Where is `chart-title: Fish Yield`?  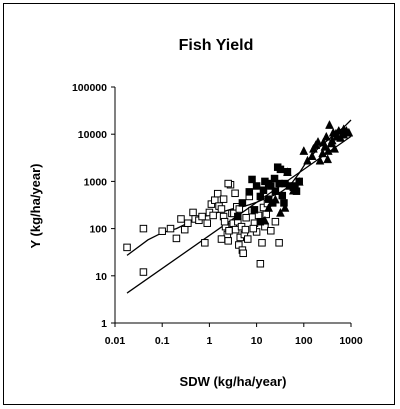
chart-title: Fish Yield is located at coordinates (216, 45).